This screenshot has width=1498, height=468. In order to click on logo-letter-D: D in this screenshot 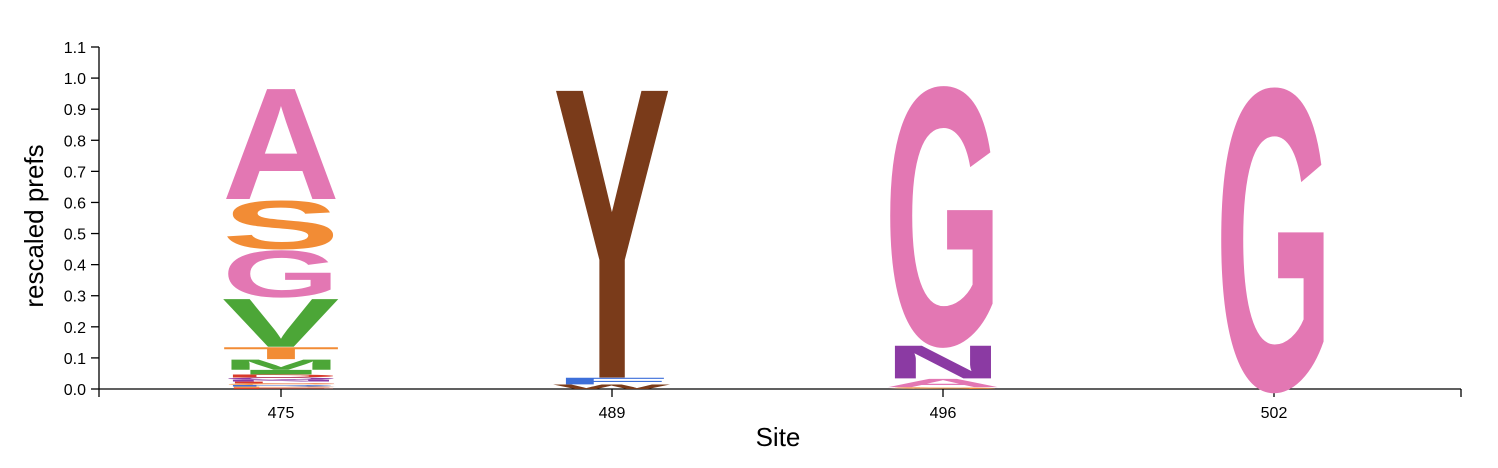, I will do `click(281, 376)`.